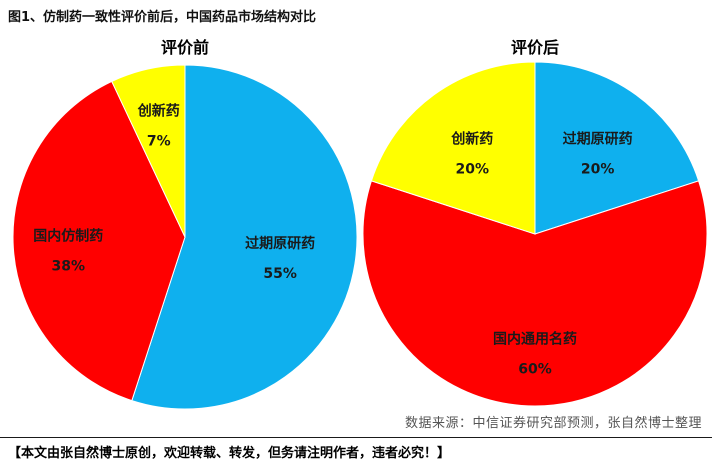  Describe the element at coordinates (535, 47) in the screenshot. I see `pie-title: 评价后` at that location.